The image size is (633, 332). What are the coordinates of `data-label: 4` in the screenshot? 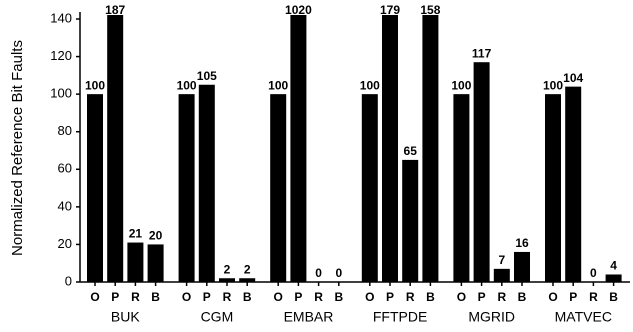 It's located at (613, 266).